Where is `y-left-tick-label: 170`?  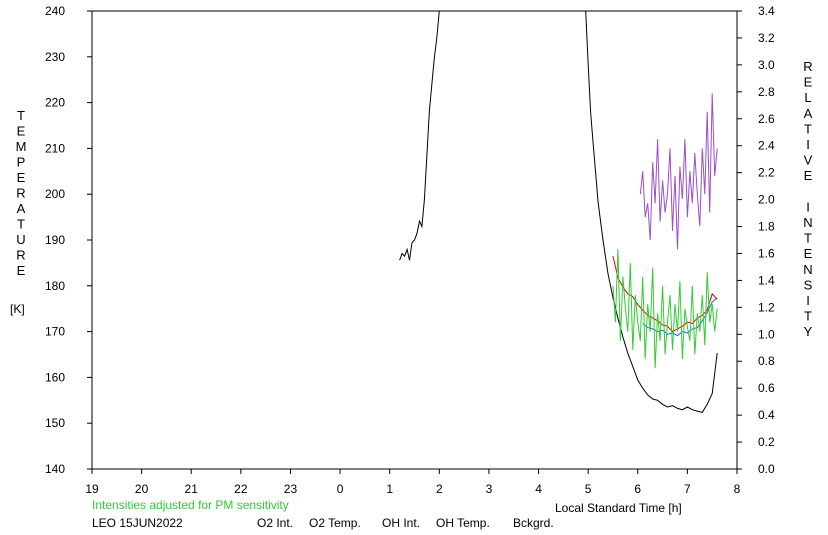
y-left-tick-label: 170 is located at coordinates (55, 332).